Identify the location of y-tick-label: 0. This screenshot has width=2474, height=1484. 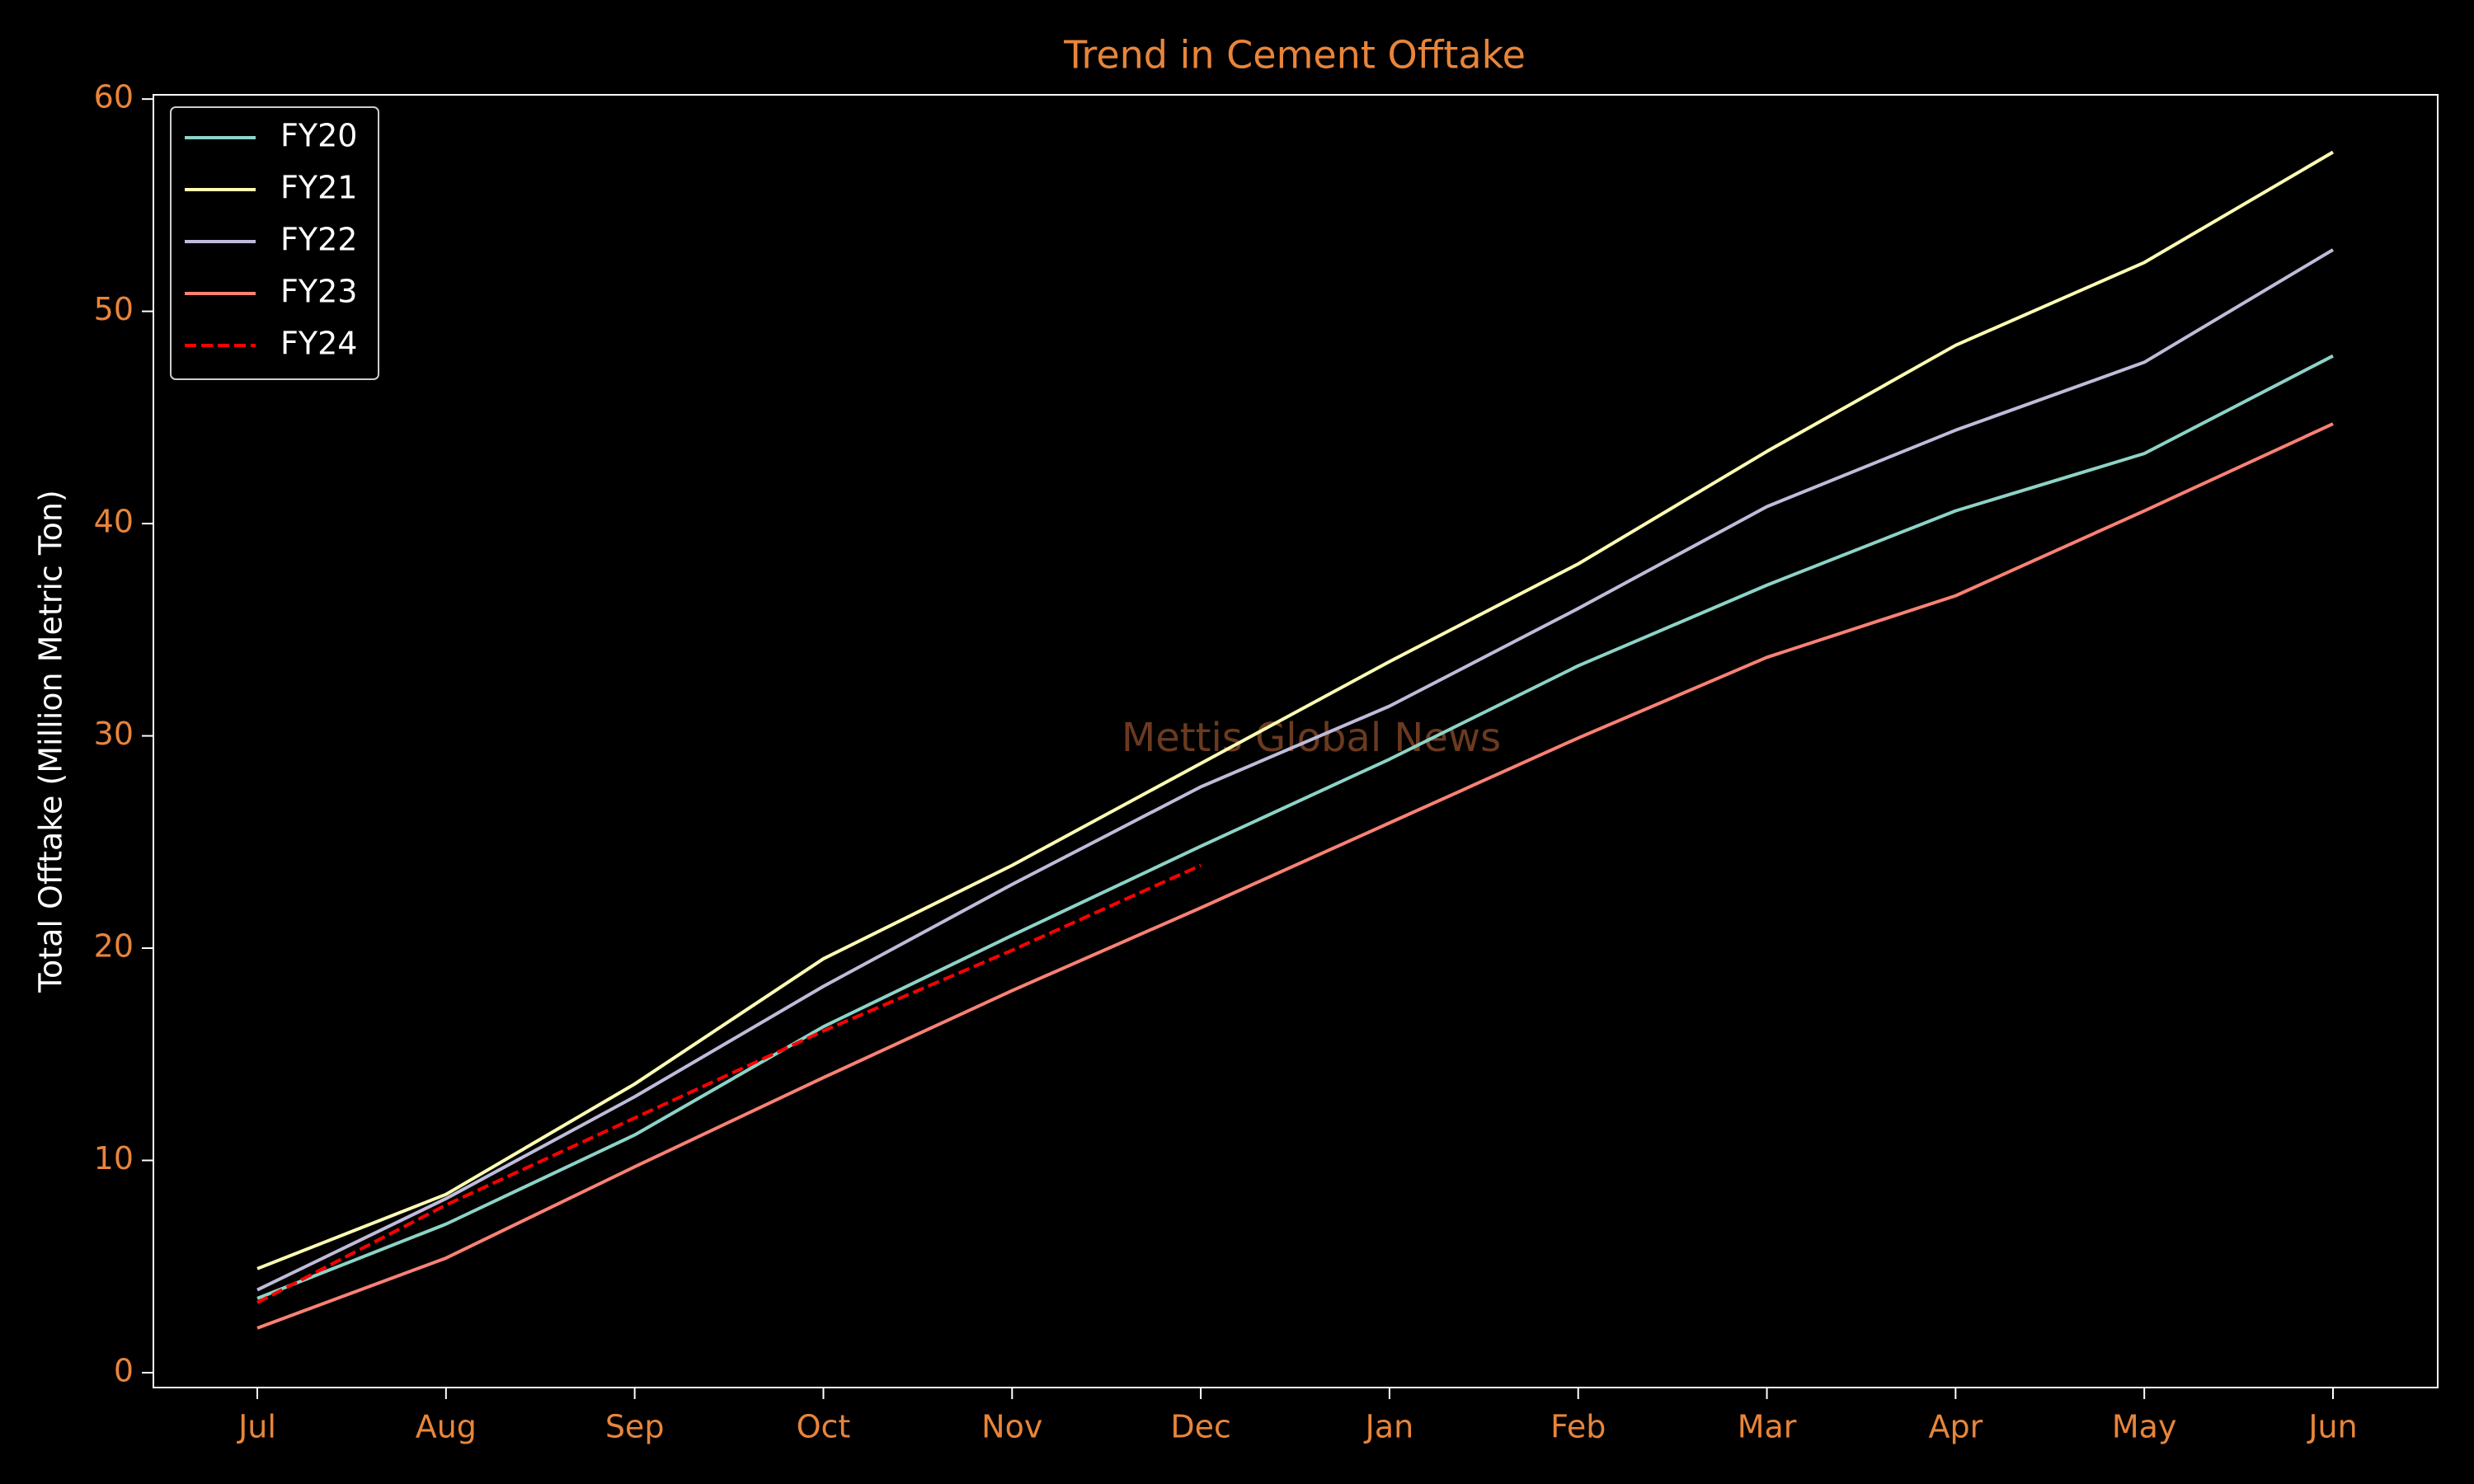
(124, 1370).